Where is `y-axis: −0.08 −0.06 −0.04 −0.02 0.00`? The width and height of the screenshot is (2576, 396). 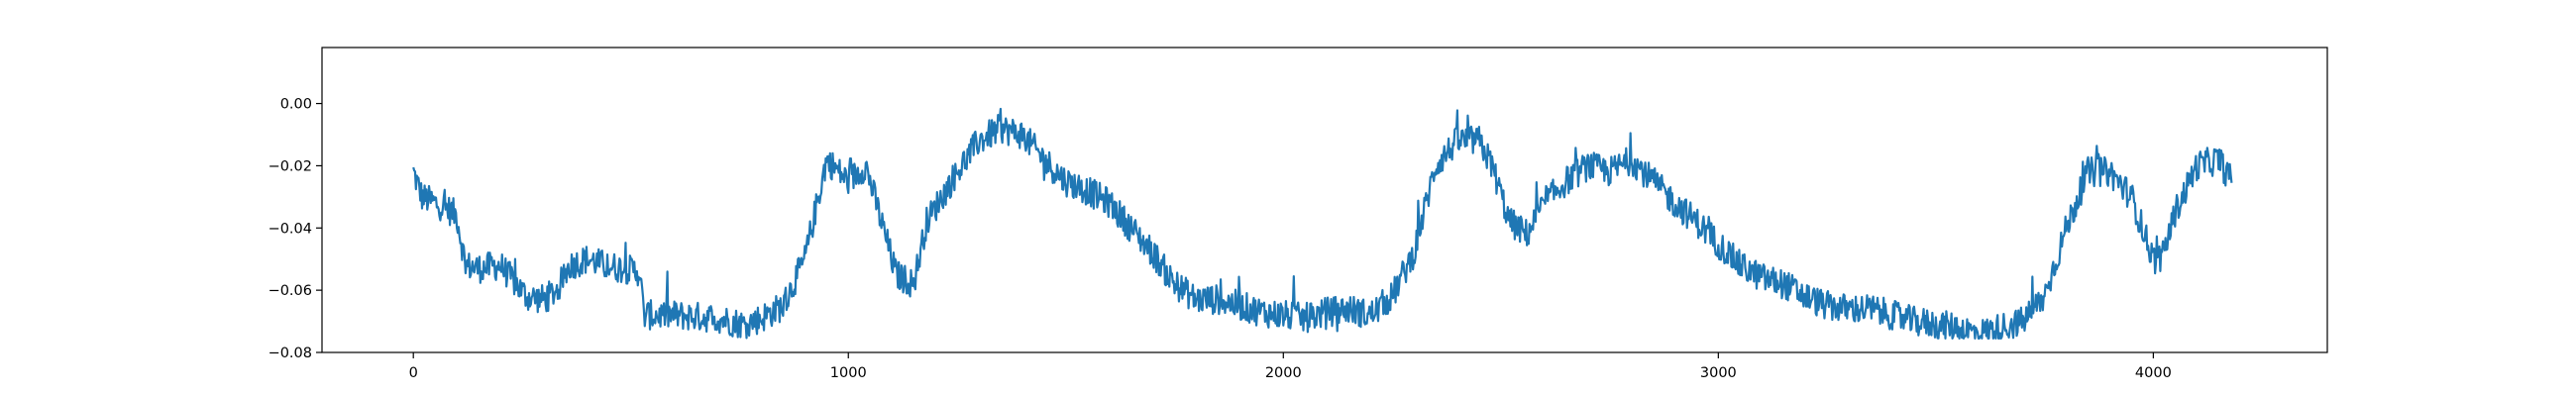
y-axis: −0.08 −0.06 −0.04 −0.02 0.00 is located at coordinates (295, 229).